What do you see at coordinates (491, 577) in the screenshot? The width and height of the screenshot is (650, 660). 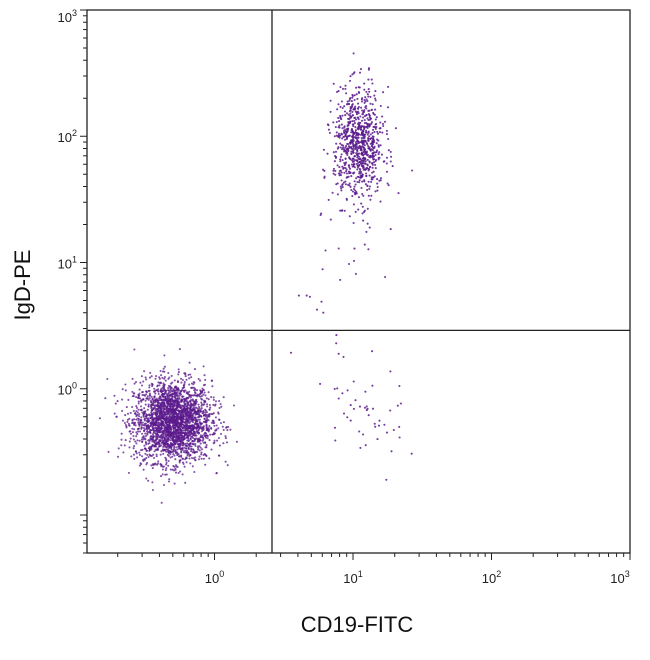 I see `x-tick-label: 102` at bounding box center [491, 577].